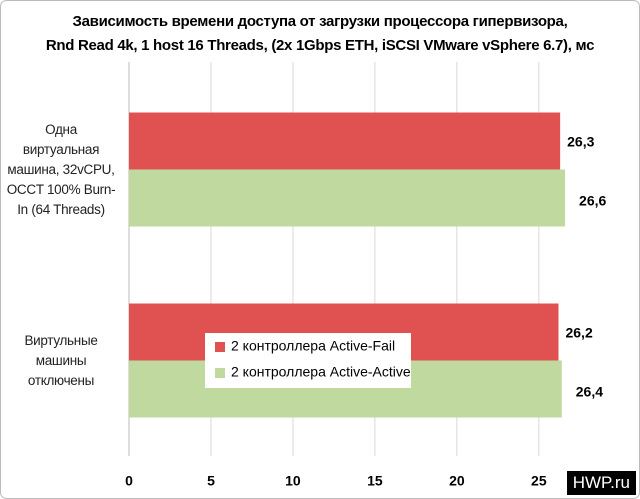 This screenshot has height=499, width=640. What do you see at coordinates (375, 481) in the screenshot?
I see `x-tick-label: 15` at bounding box center [375, 481].